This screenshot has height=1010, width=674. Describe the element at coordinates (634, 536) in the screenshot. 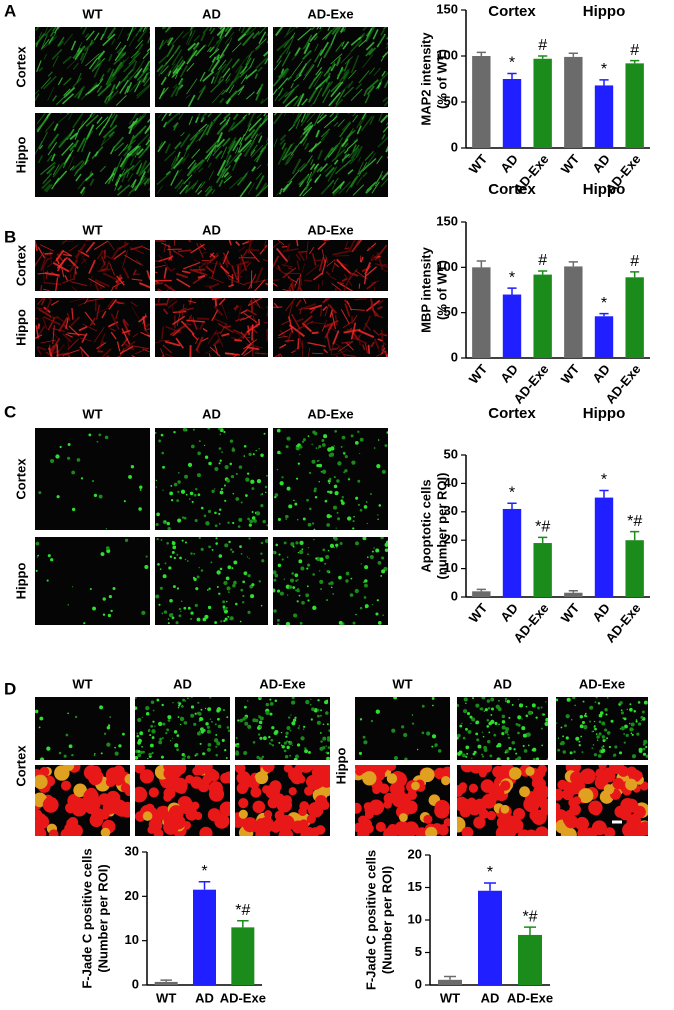

I see `error-bar` at that location.